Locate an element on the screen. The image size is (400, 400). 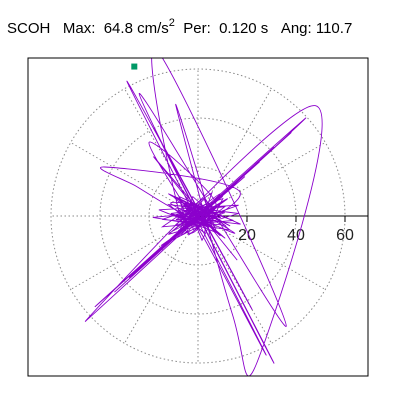
trace-core is located at coordinates (196, 216).